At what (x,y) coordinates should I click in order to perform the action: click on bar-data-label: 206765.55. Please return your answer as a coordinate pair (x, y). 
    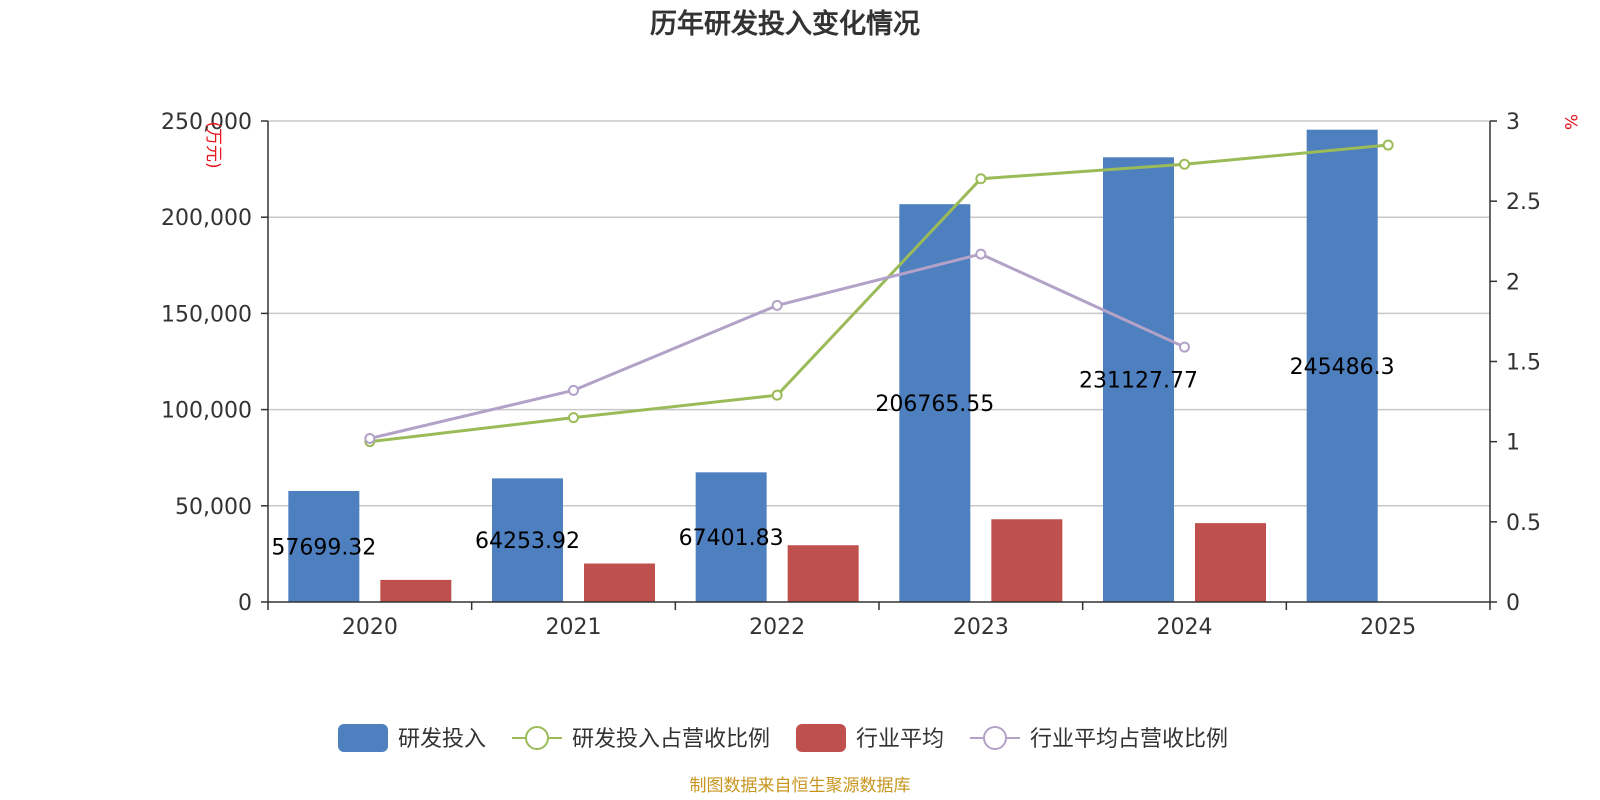
    Looking at the image, I should click on (934, 404).